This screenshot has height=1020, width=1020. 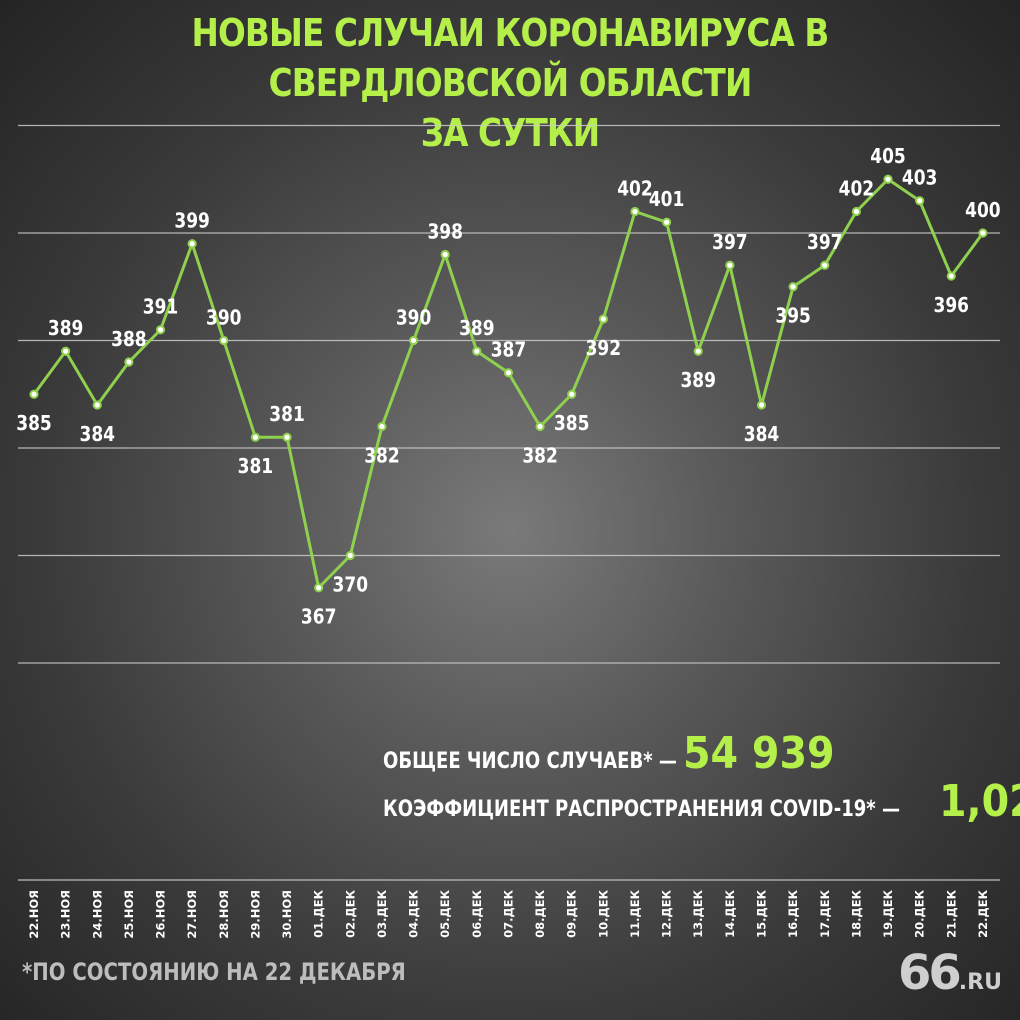 I want to click on x-tick-label: 29.НОЯ, so click(x=255, y=914).